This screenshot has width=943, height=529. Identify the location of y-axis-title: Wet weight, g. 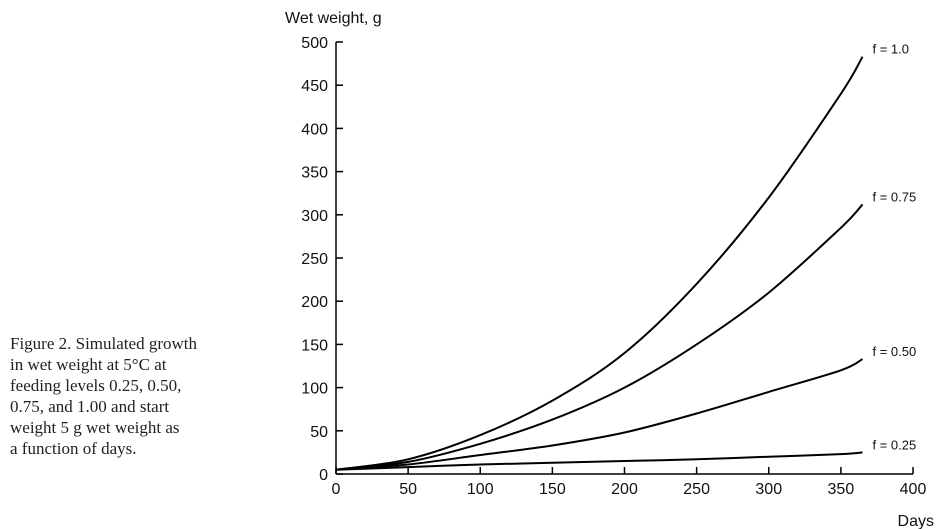
(333, 18).